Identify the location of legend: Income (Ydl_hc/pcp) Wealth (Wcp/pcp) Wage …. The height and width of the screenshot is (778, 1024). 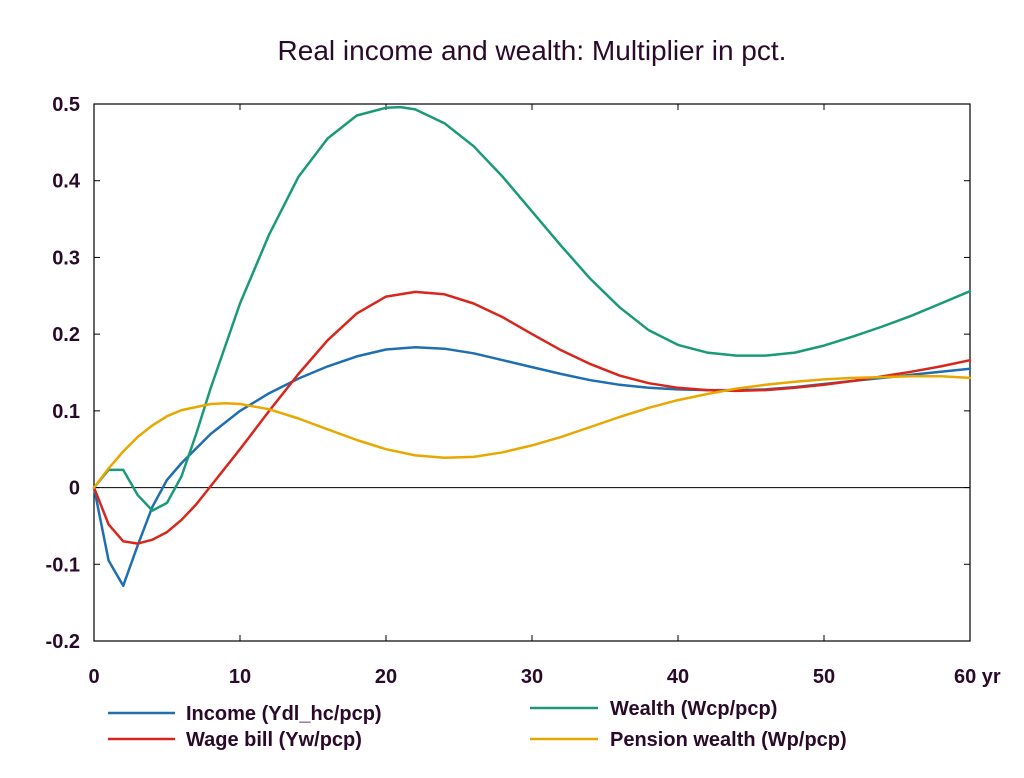
(477, 724).